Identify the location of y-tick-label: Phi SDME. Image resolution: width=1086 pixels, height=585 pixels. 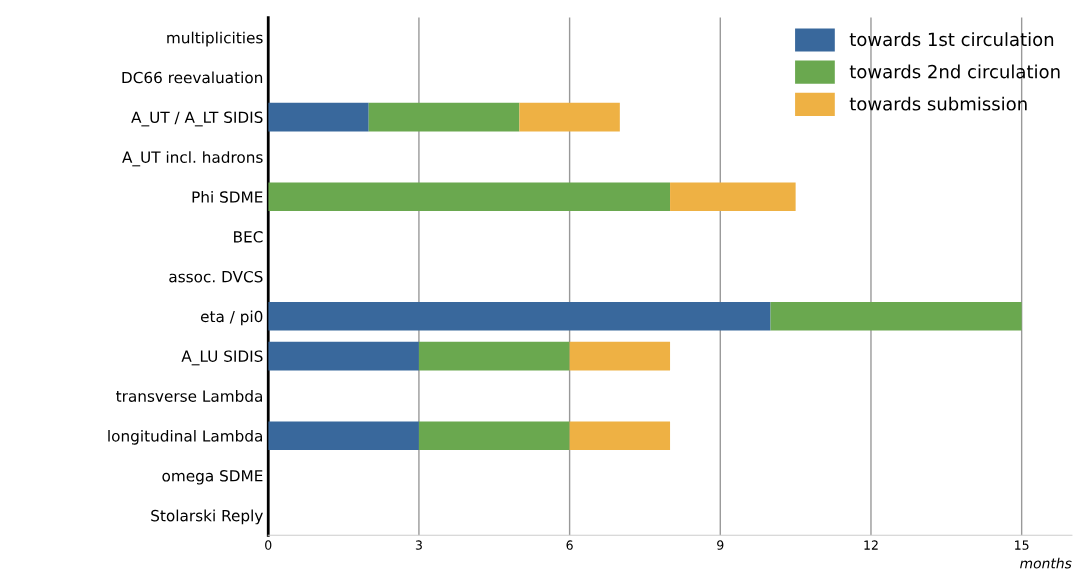
(227, 196).